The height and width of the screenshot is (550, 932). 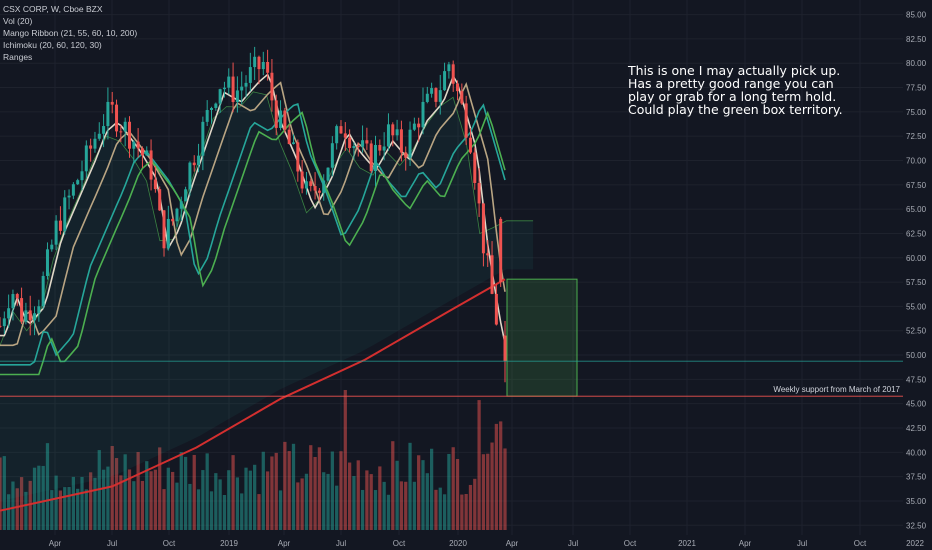 I want to click on x-tick-label: 2019, so click(x=229, y=543).